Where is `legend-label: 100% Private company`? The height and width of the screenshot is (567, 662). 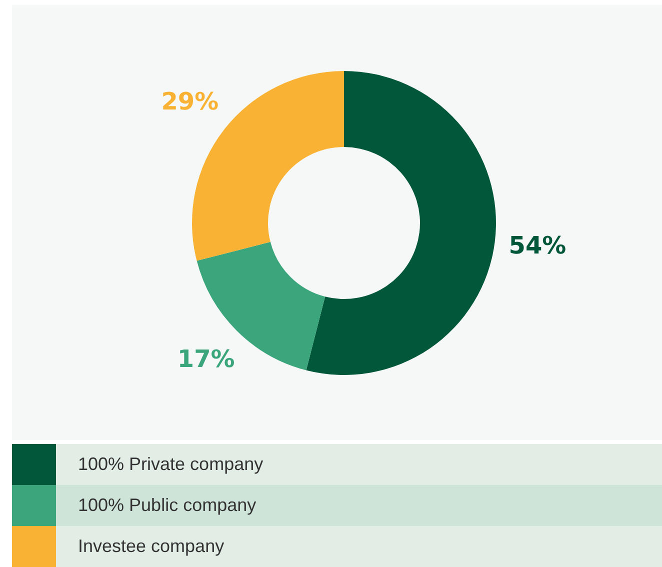 legend-label: 100% Private company is located at coordinates (171, 464).